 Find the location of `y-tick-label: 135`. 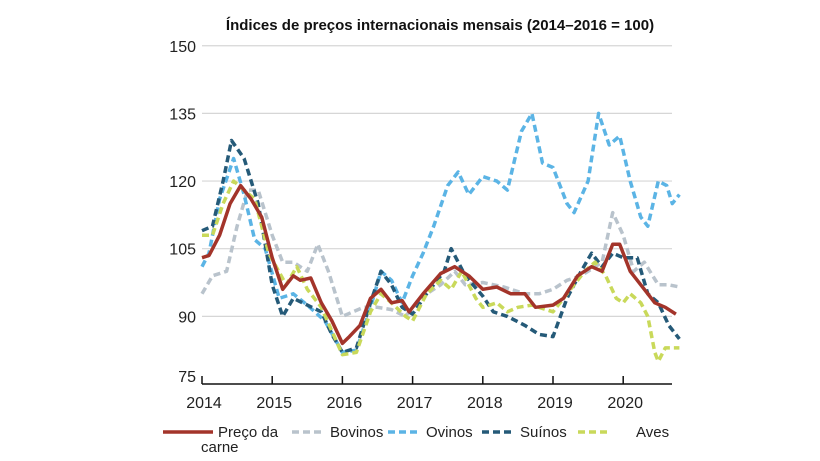

y-tick-label: 135 is located at coordinates (182, 114).